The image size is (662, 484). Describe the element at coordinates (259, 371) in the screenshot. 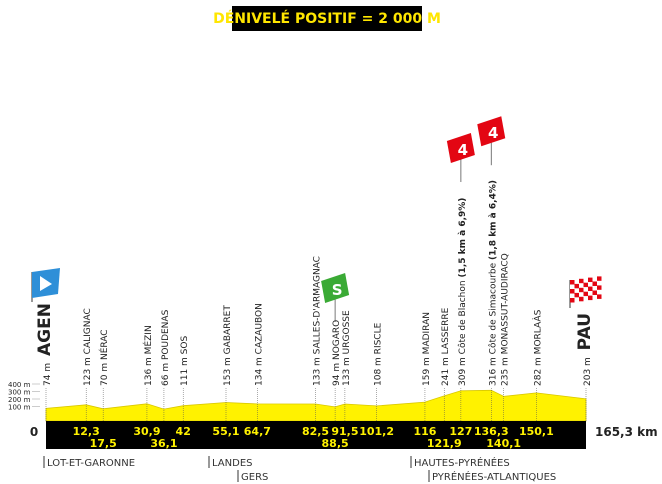

I see `altitude: 134 m` at that location.